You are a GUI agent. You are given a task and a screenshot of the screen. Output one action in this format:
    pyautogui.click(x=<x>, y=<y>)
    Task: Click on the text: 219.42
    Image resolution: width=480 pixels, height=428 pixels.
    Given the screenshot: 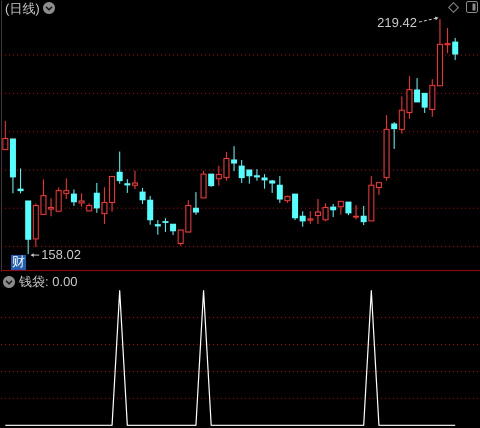 What is the action you would take?
    pyautogui.click(x=397, y=22)
    